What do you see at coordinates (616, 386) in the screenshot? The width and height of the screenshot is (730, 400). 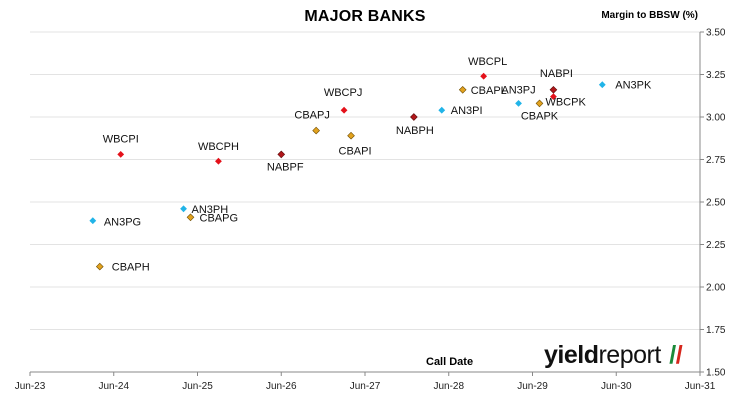 I see `x-tick-label: Jun-30` at bounding box center [616, 386].